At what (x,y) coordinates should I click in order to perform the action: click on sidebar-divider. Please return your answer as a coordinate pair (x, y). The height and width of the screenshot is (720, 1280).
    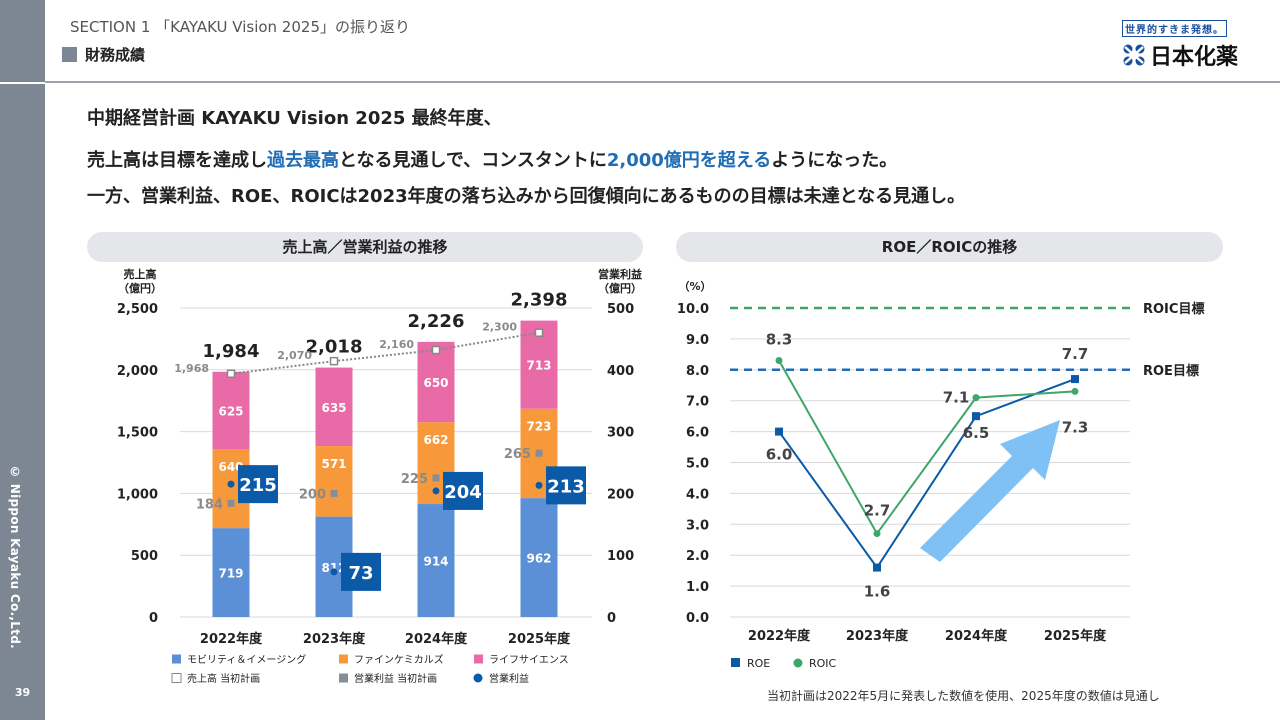
    Looking at the image, I should click on (22, 83).